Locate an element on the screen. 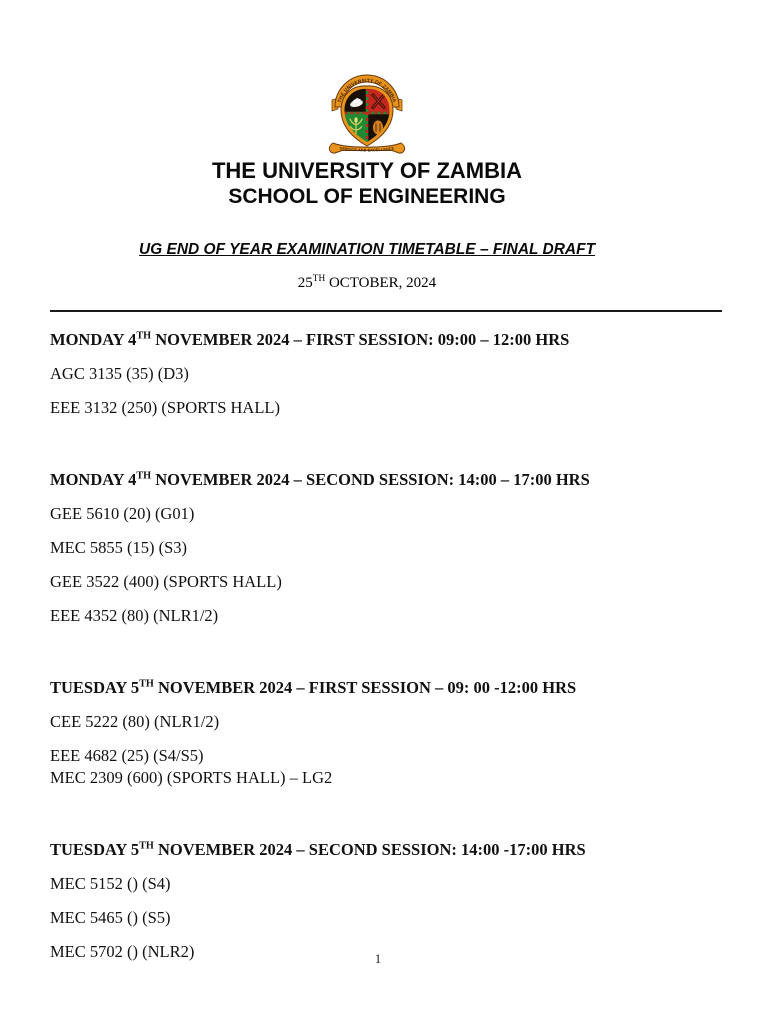 This screenshot has width=768, height=1024. university-title: THE UNIVERSITY OF ZAMBIA is located at coordinates (367, 170).